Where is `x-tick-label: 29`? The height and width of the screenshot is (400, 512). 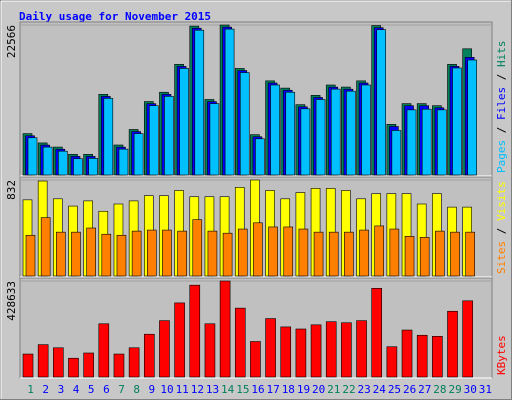 x-tick-label: 29 is located at coordinates (454, 389).